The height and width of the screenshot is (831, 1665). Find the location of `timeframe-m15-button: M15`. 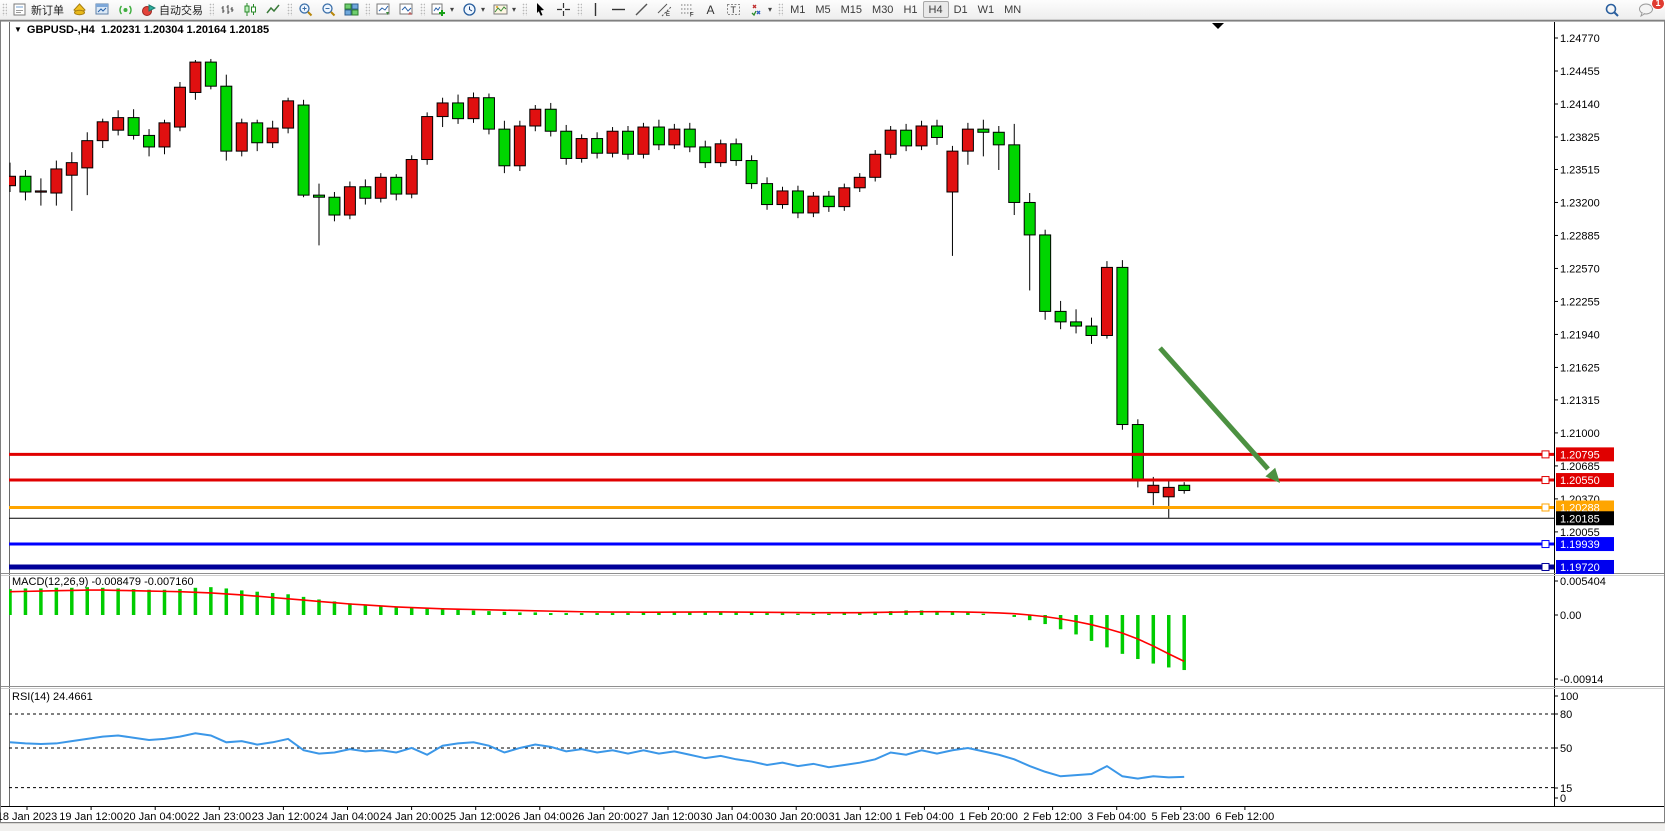

timeframe-m15-button: M15 is located at coordinates (851, 9).